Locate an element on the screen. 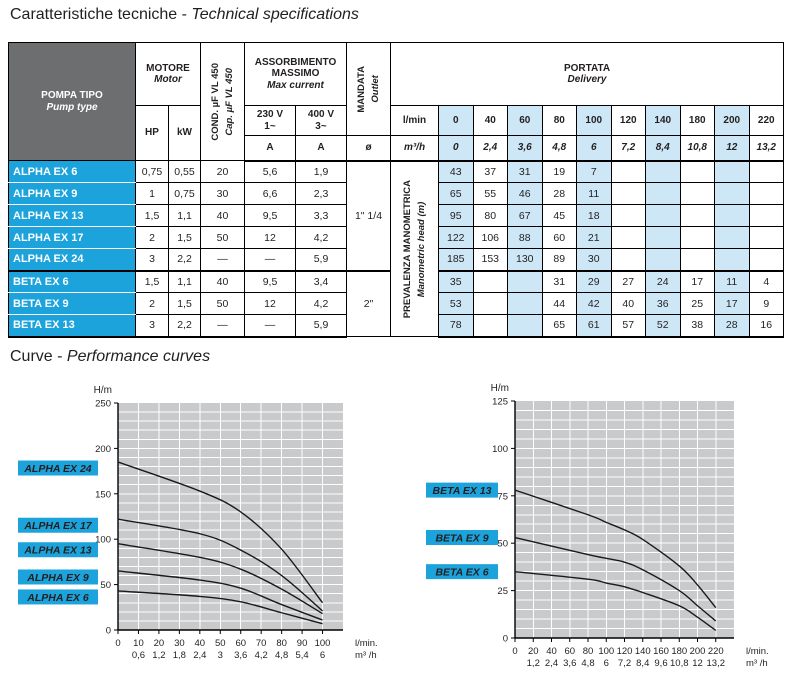  flow-m3h-value: 6 is located at coordinates (594, 148).